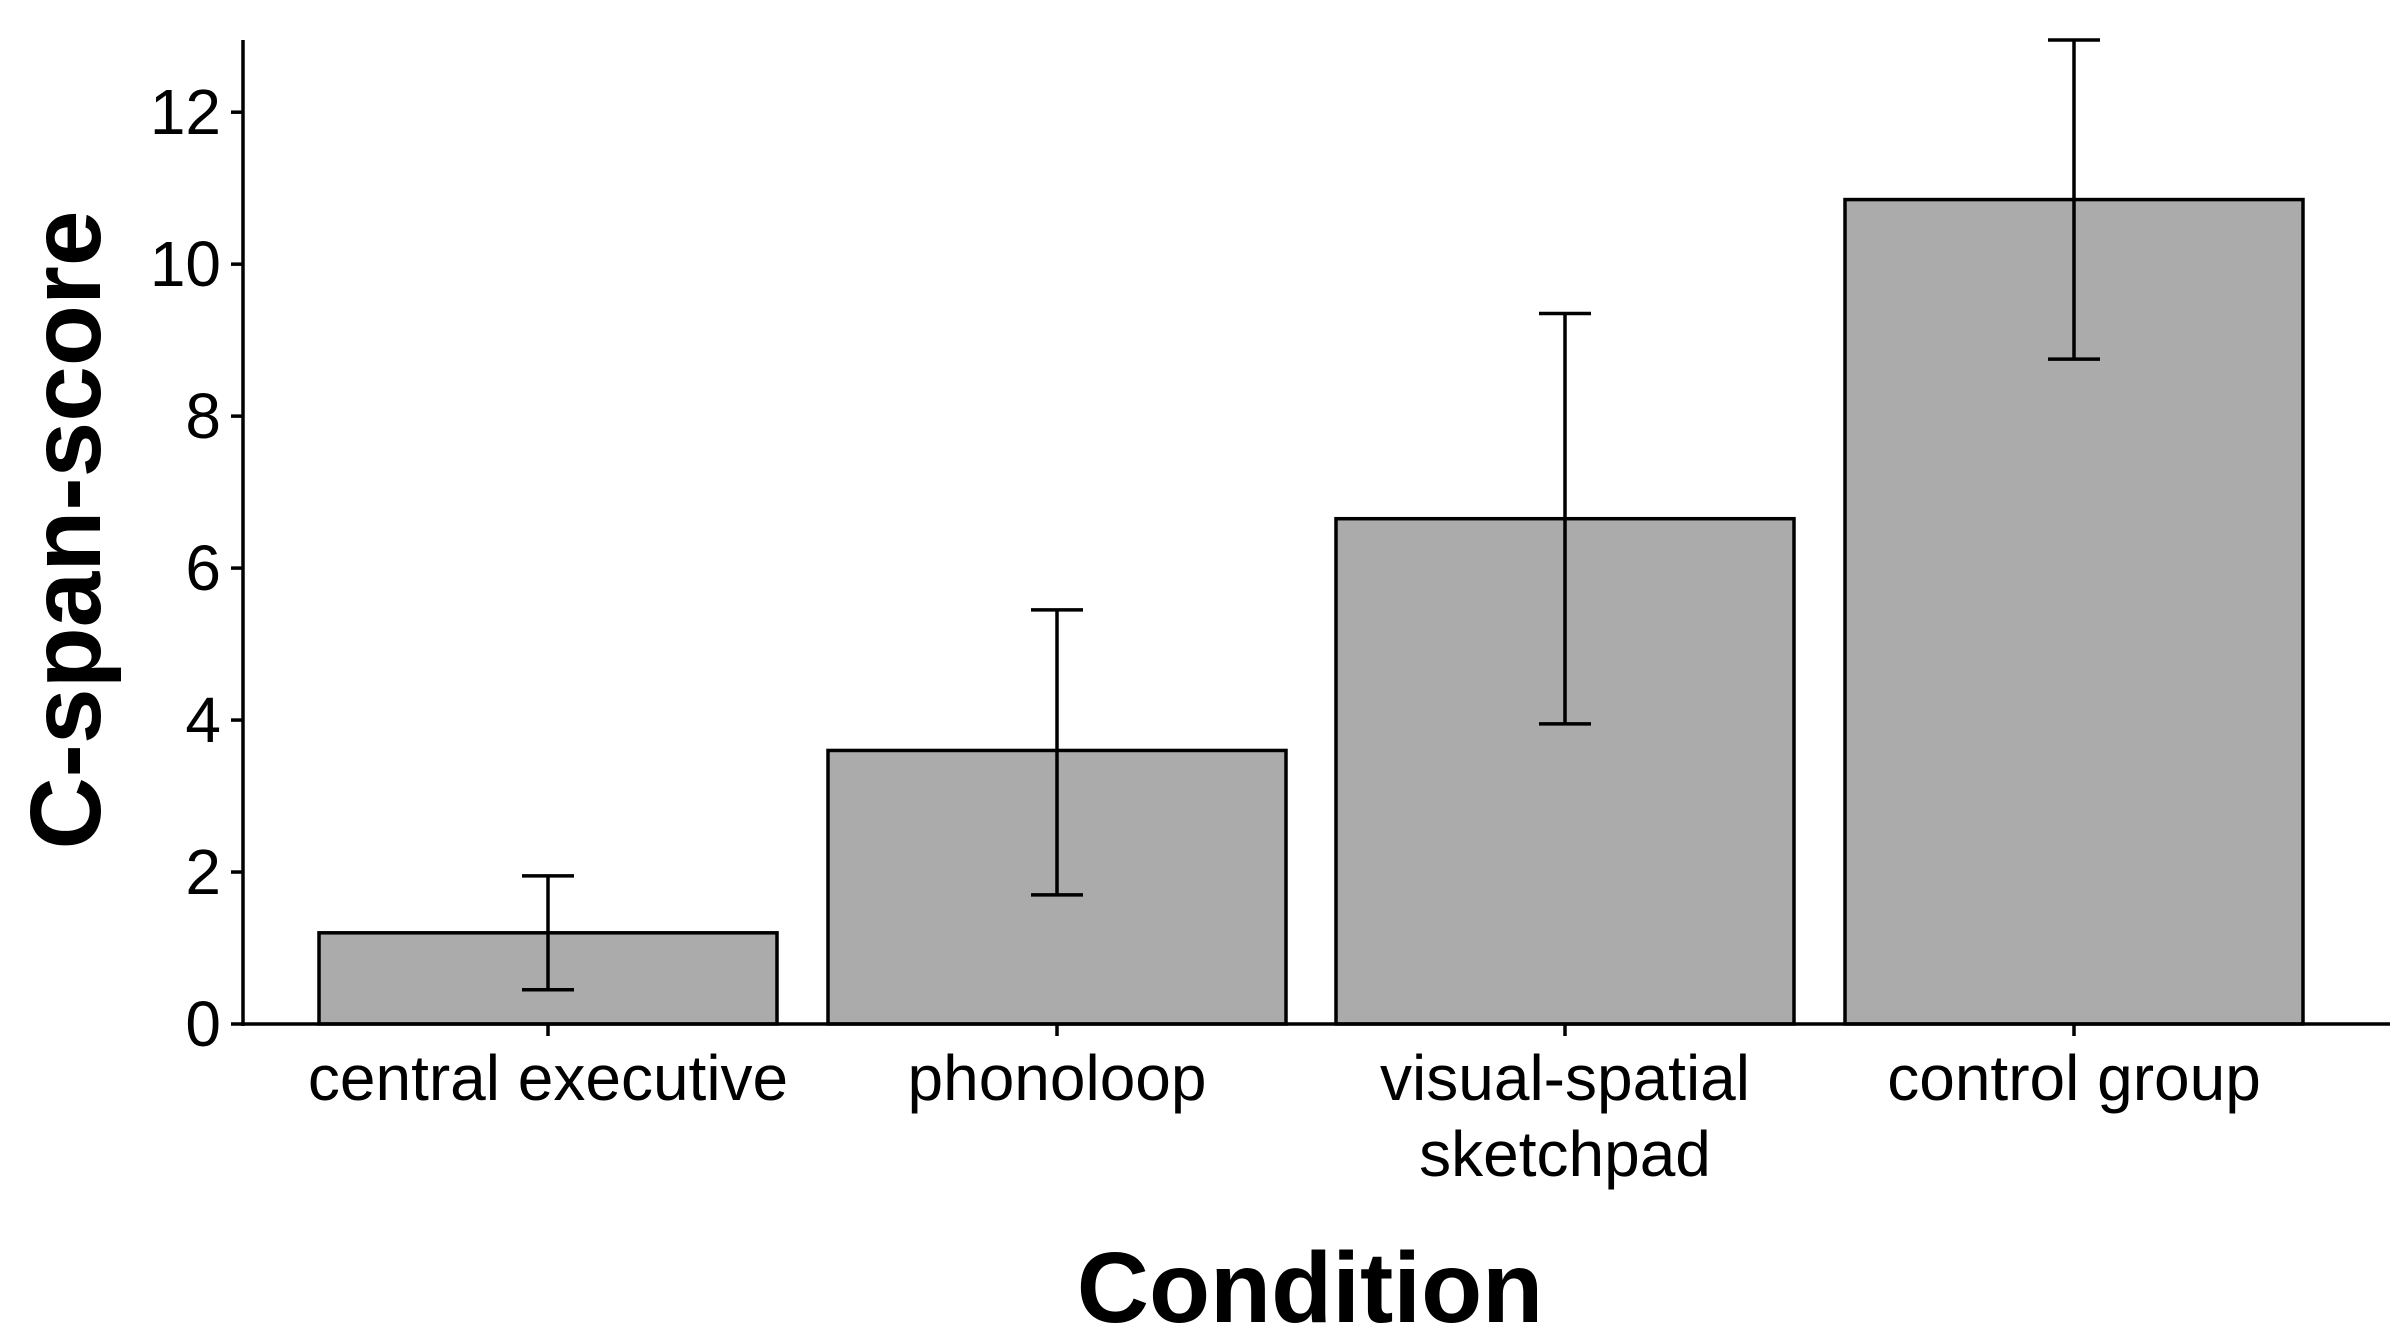  Describe the element at coordinates (66, 529) in the screenshot. I see `y-axis-title: C-span-score` at that location.